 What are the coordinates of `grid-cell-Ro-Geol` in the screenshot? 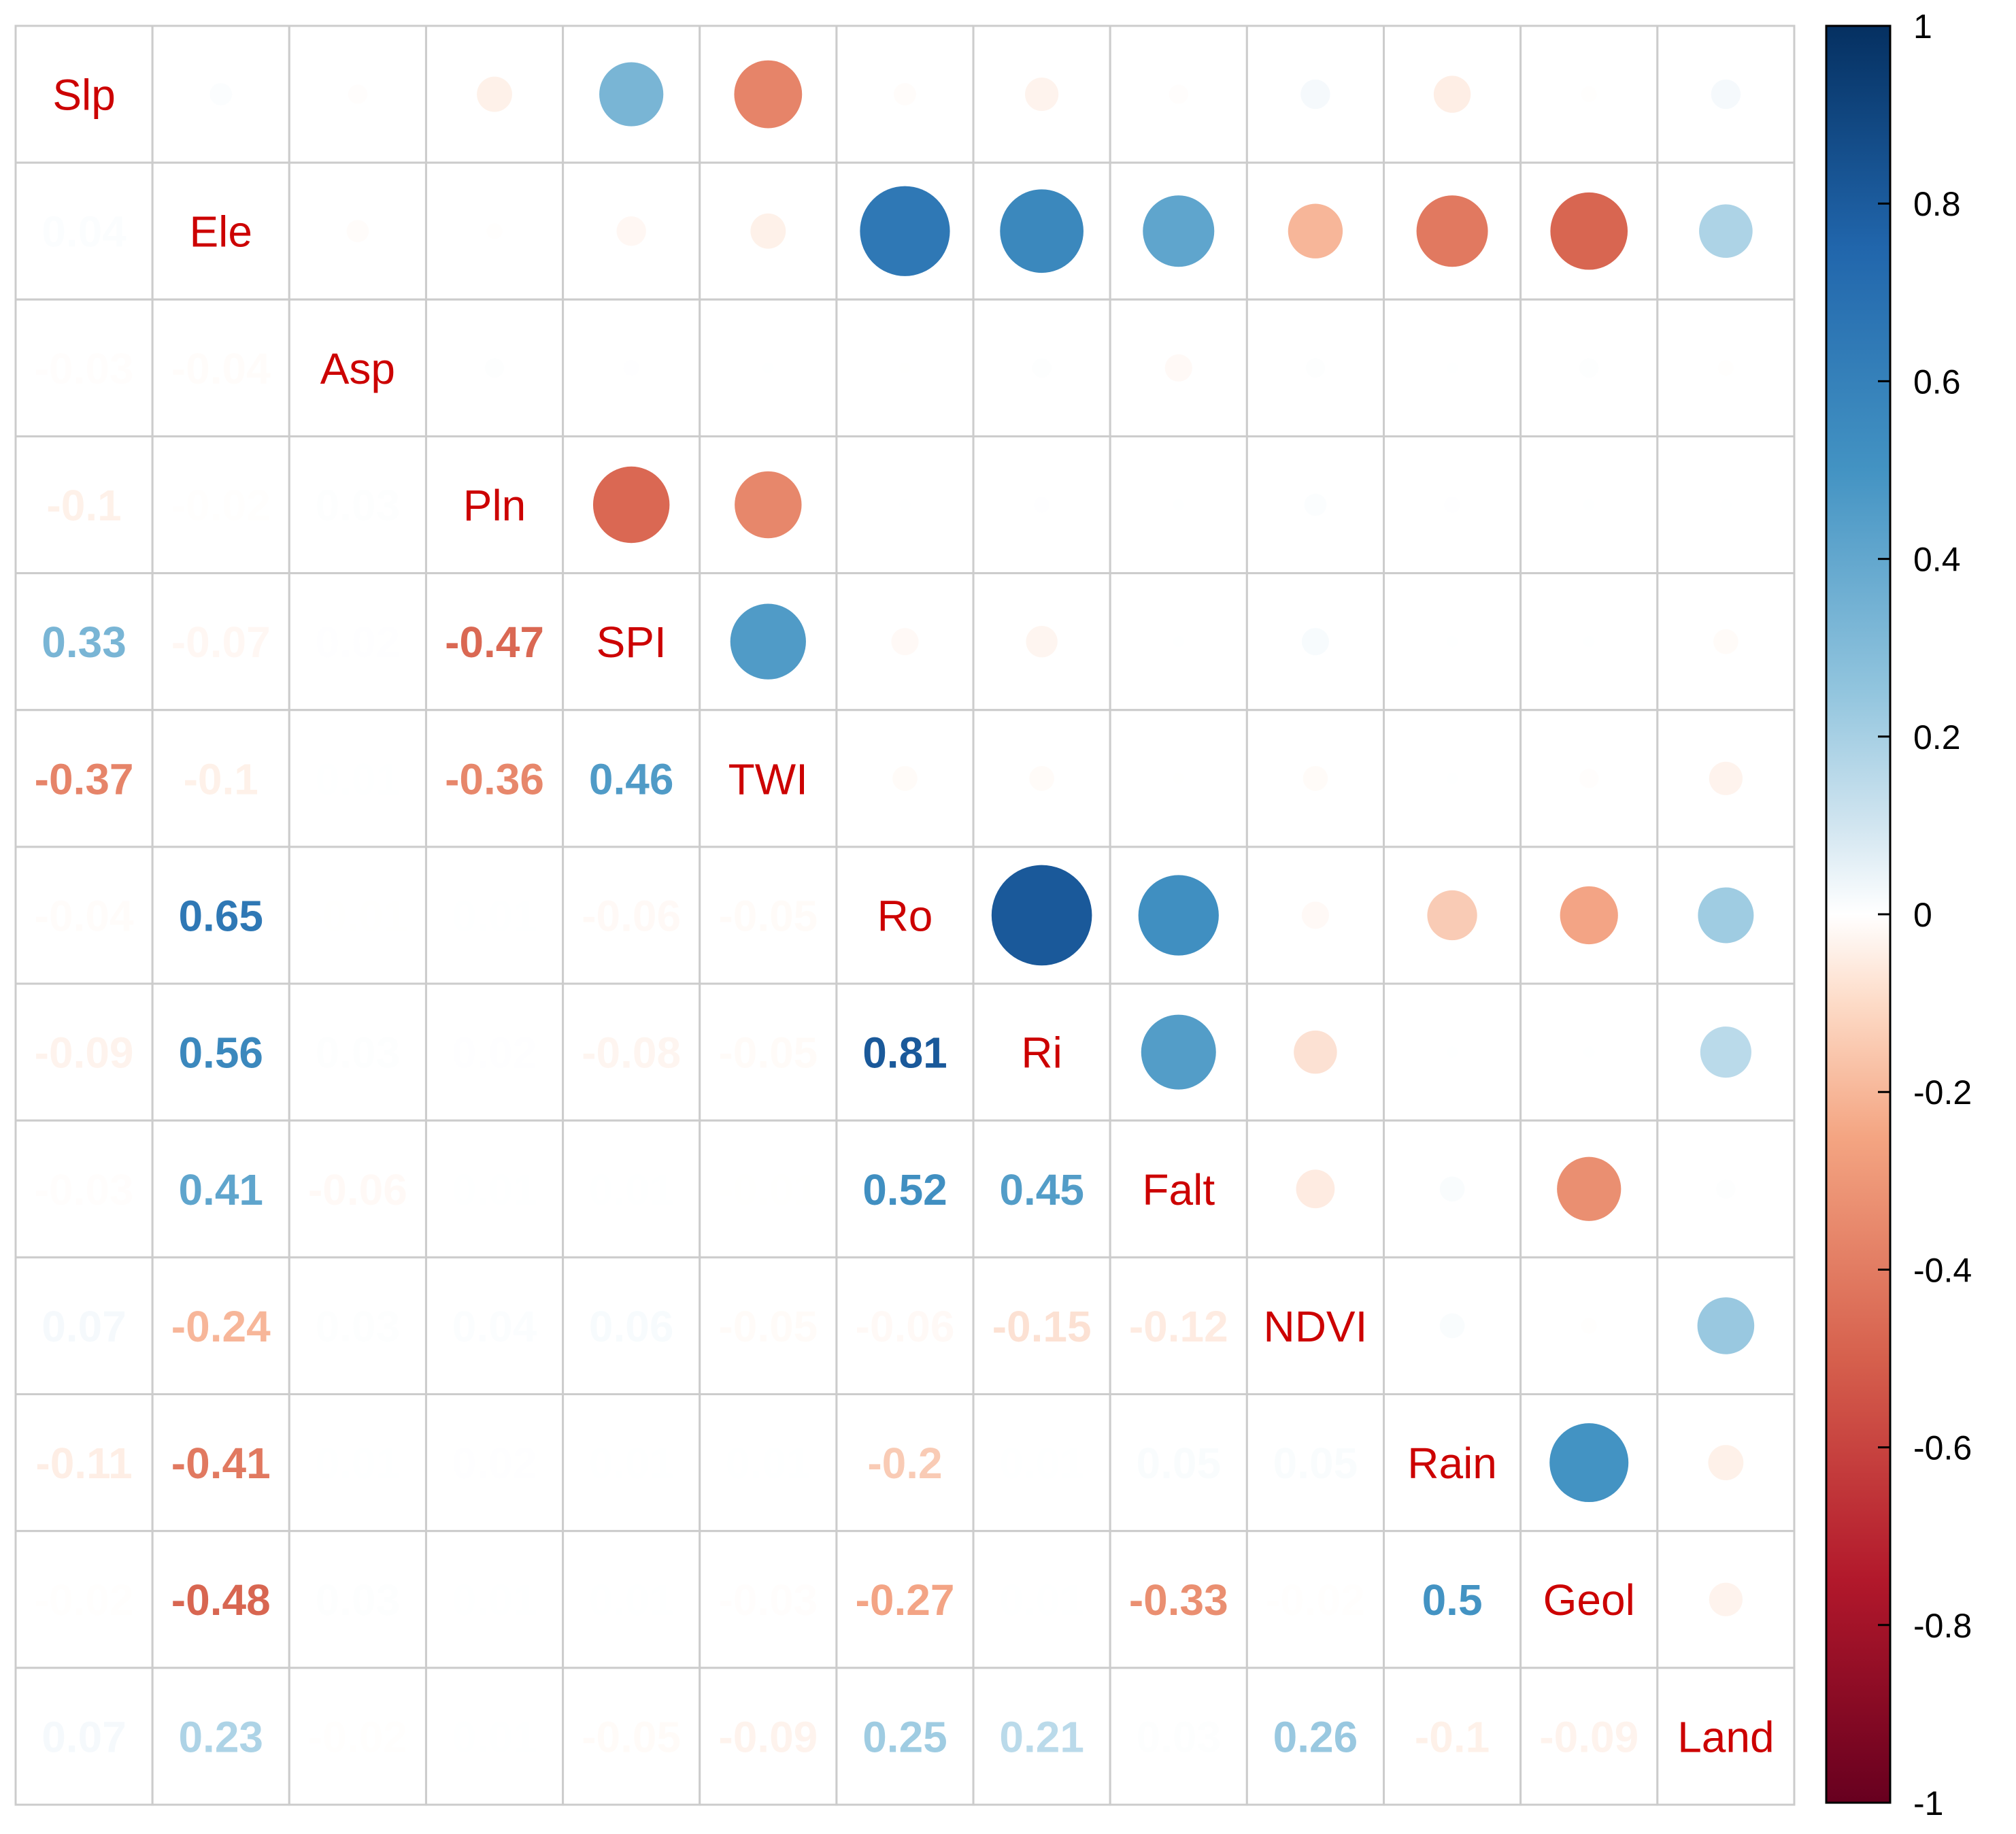 It's located at (1589, 915).